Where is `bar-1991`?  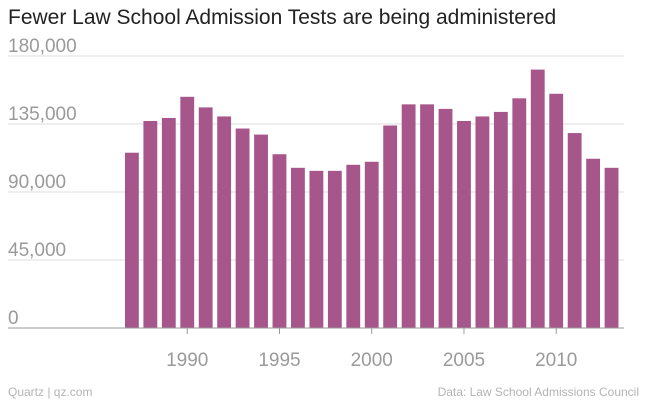 bar-1991 is located at coordinates (205, 217).